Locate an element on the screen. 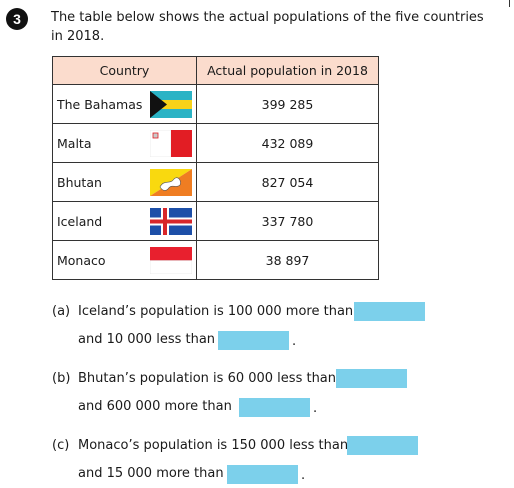 The image size is (514, 488). part-c-label: (c) is located at coordinates (61, 445).